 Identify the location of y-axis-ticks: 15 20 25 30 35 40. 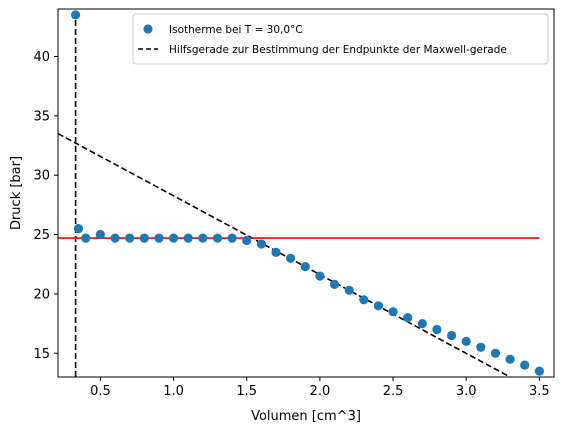
(45, 206).